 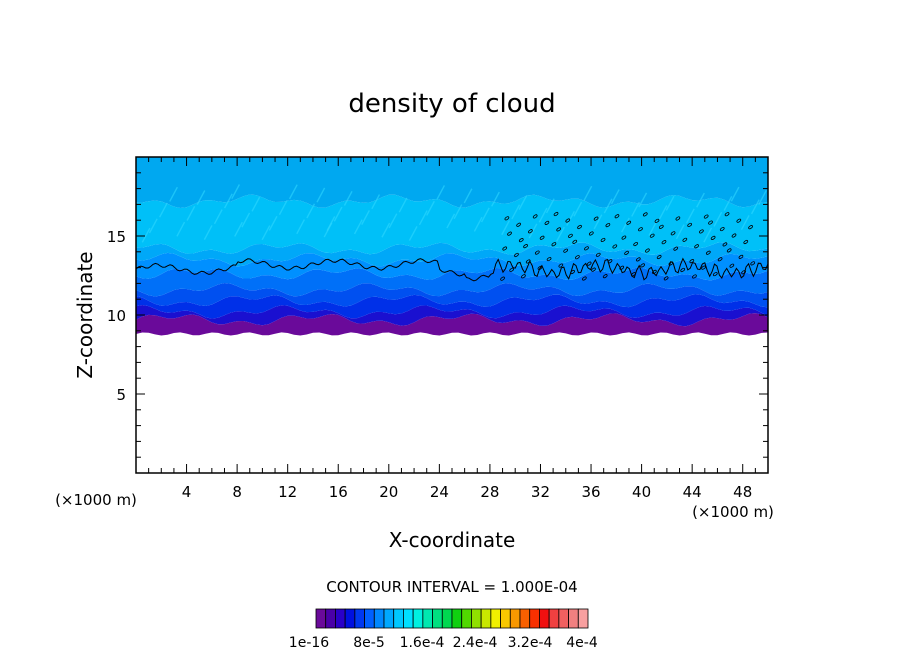 What do you see at coordinates (338, 492) in the screenshot?
I see `x-tick-label: 16` at bounding box center [338, 492].